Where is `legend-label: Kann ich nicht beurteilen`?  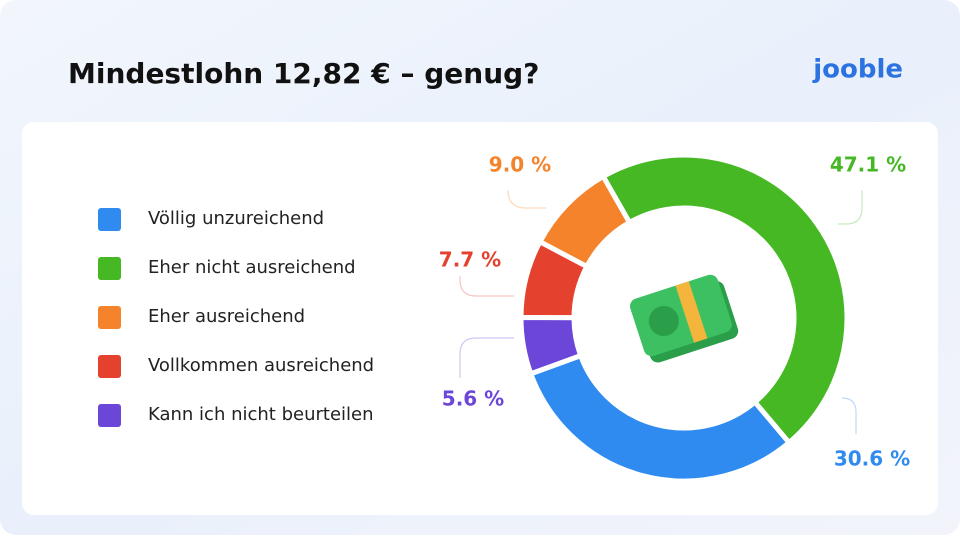 legend-label: Kann ich nicht beurteilen is located at coordinates (261, 414).